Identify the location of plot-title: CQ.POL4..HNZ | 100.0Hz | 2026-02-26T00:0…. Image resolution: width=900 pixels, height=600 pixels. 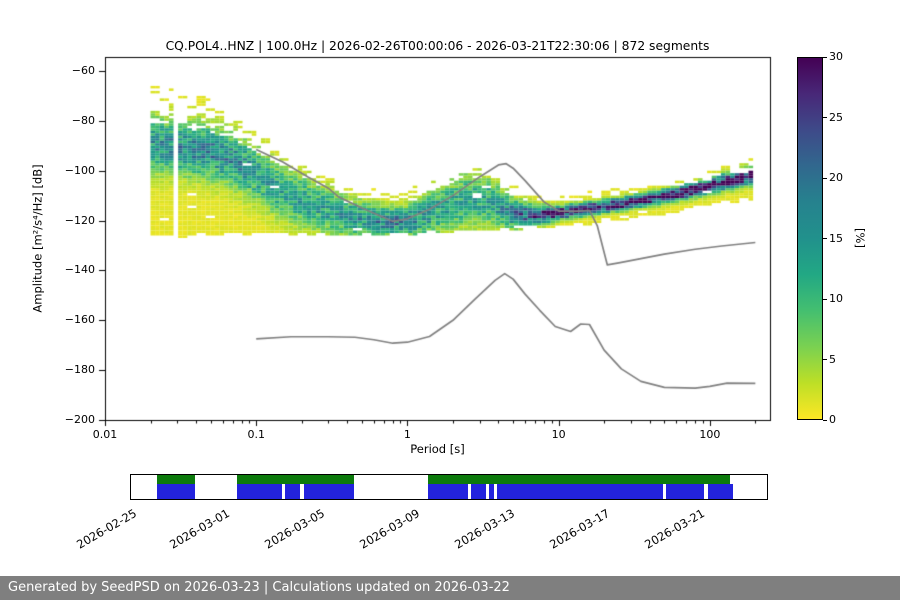
(437, 46).